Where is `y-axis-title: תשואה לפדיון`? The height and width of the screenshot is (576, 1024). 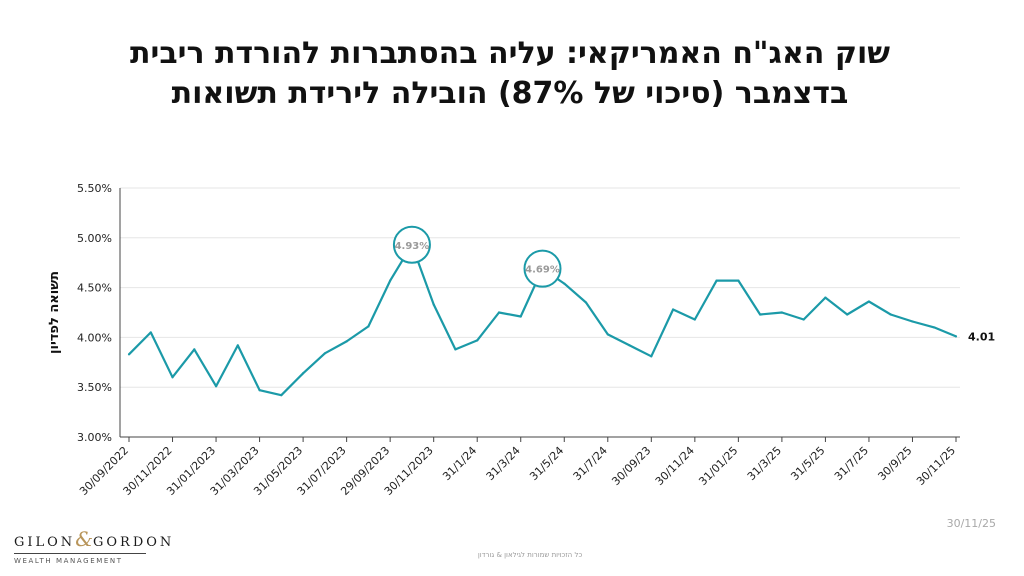
y-axis-title: תשואה לפדיון is located at coordinates (54, 312).